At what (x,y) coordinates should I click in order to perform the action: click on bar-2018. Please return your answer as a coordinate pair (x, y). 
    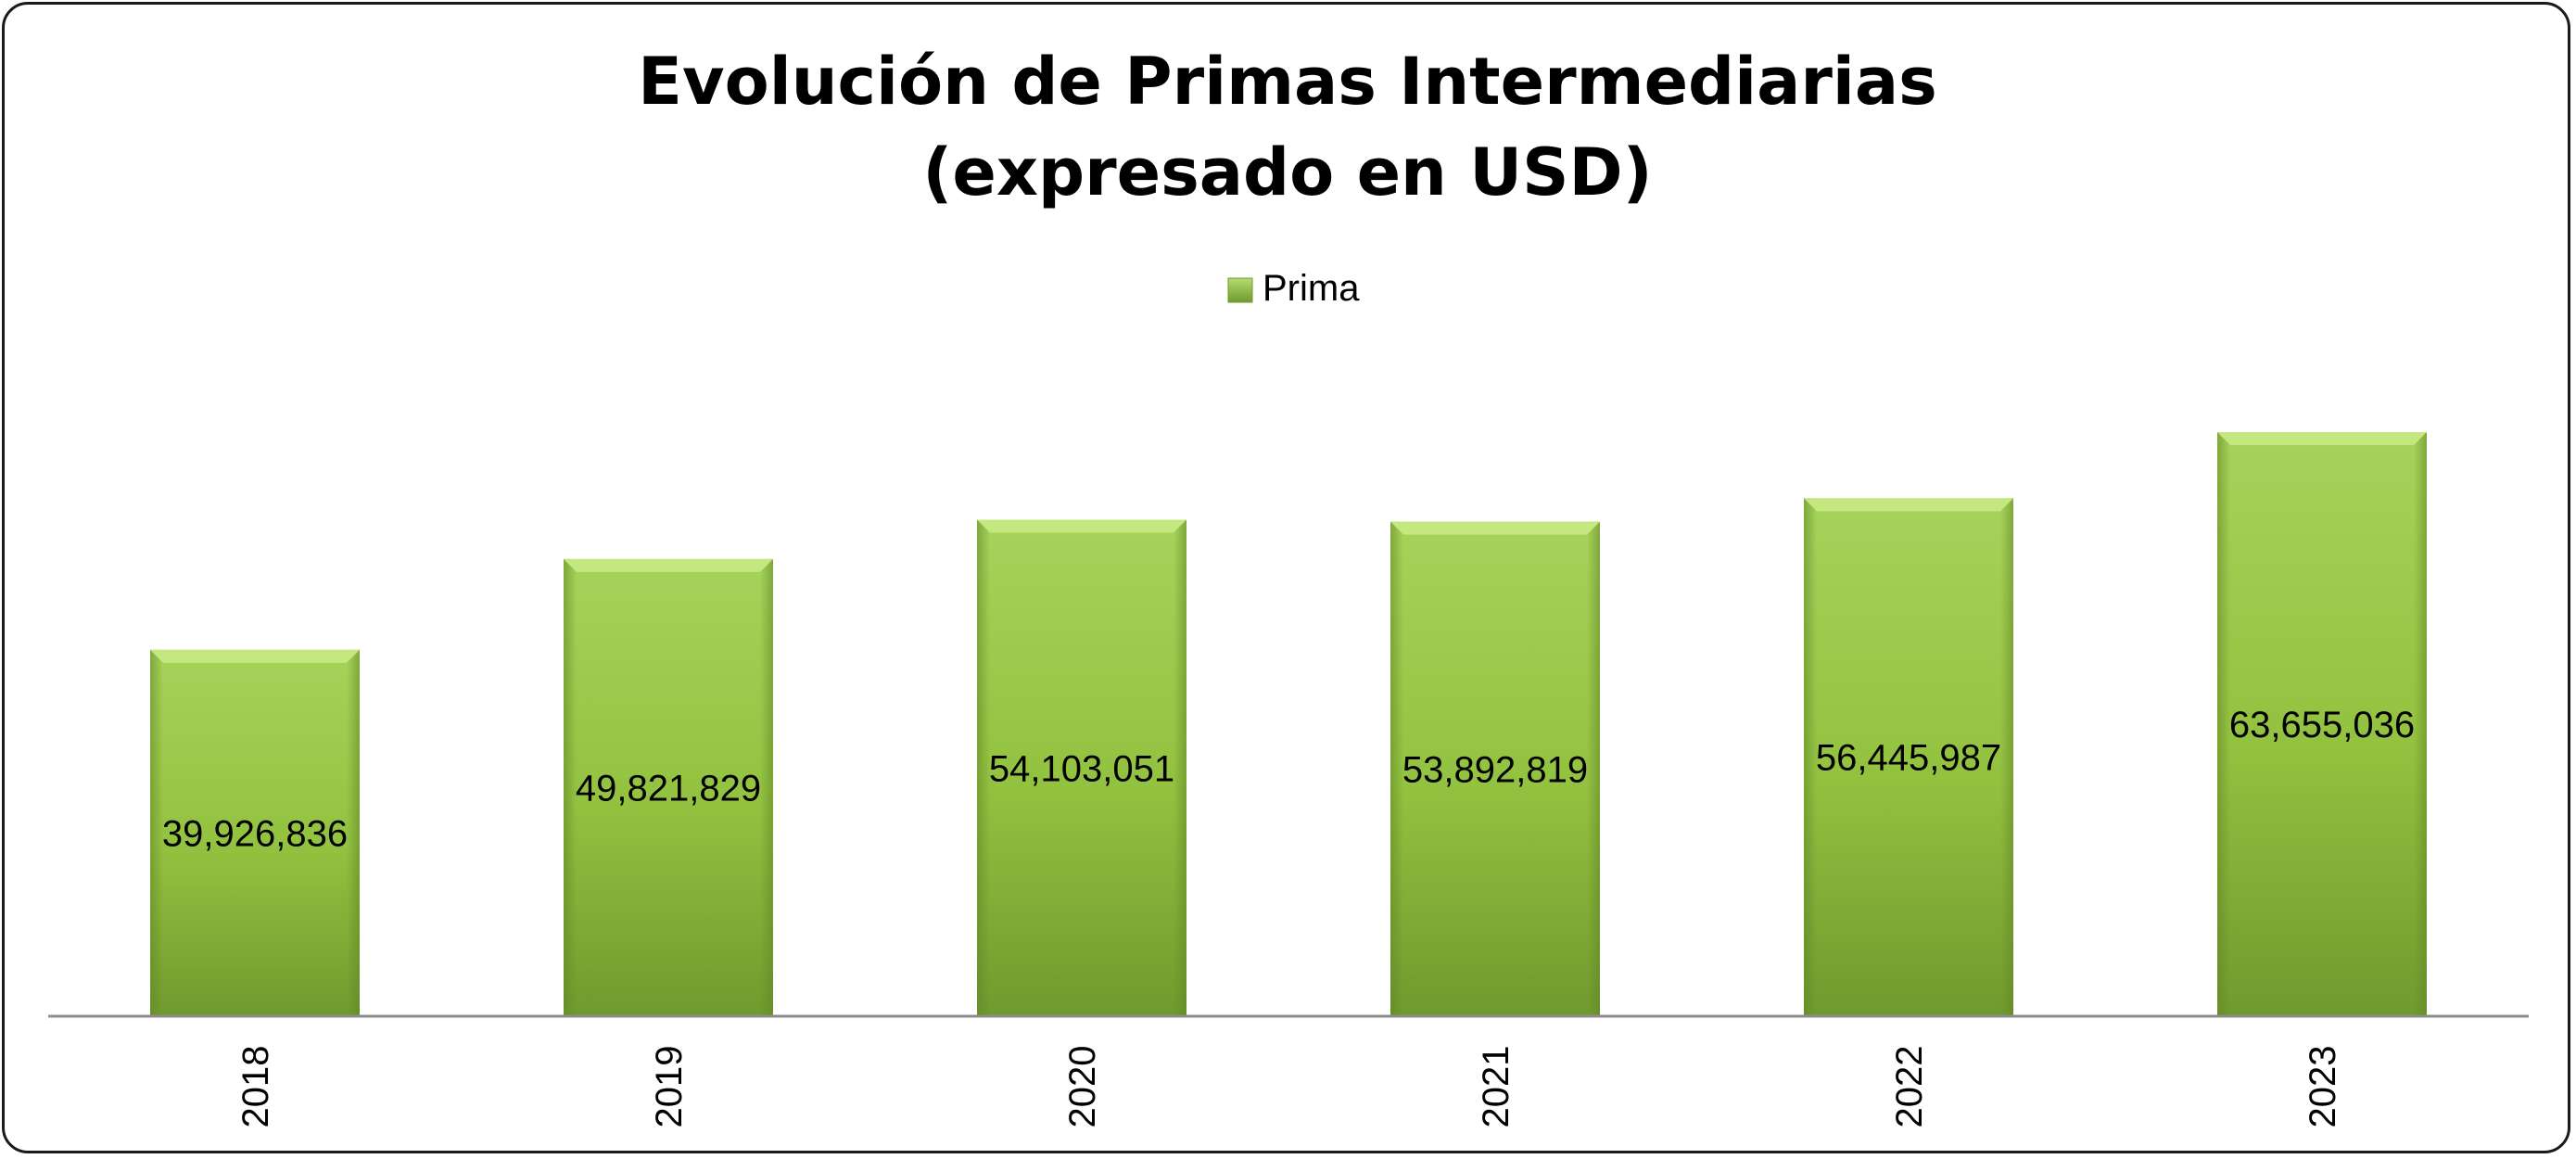
    Looking at the image, I should click on (255, 832).